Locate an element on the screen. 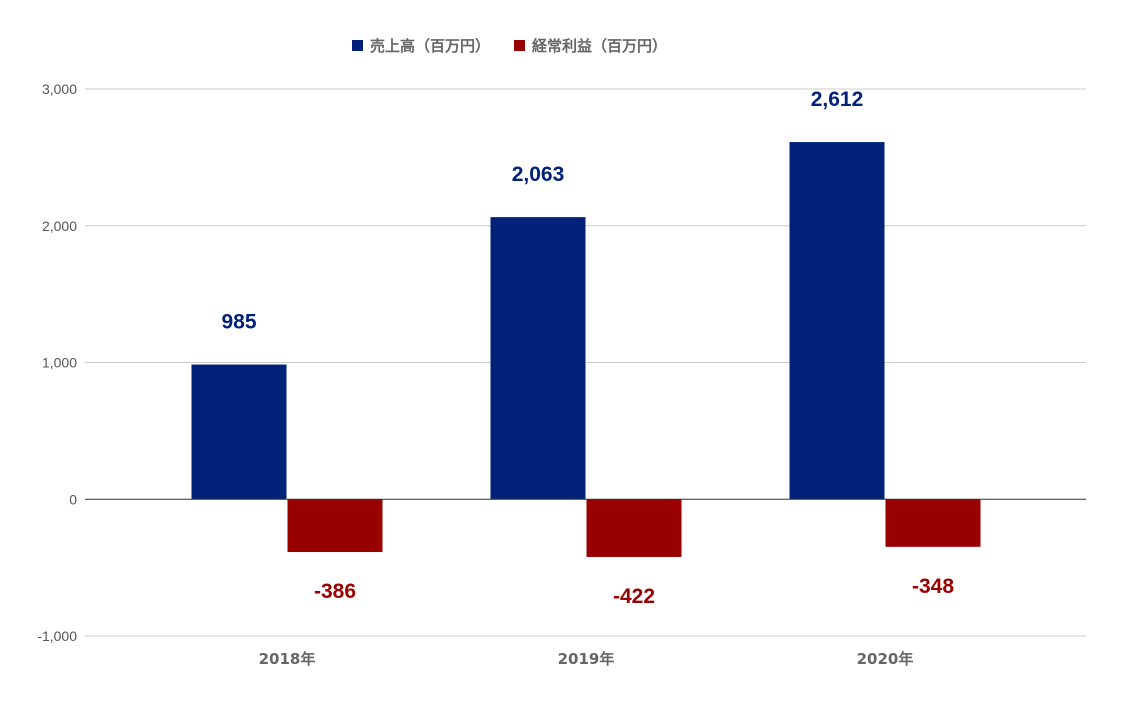 This screenshot has width=1122, height=703. data-label: -386 is located at coordinates (335, 591).